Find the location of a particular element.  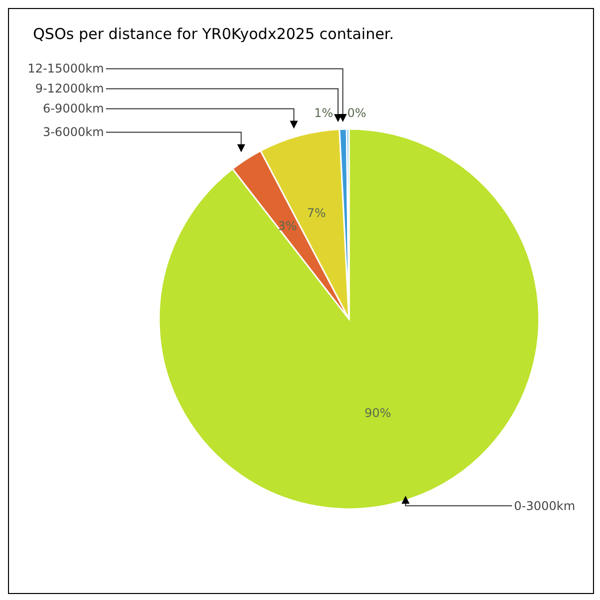

data-label: 0% is located at coordinates (356, 113).